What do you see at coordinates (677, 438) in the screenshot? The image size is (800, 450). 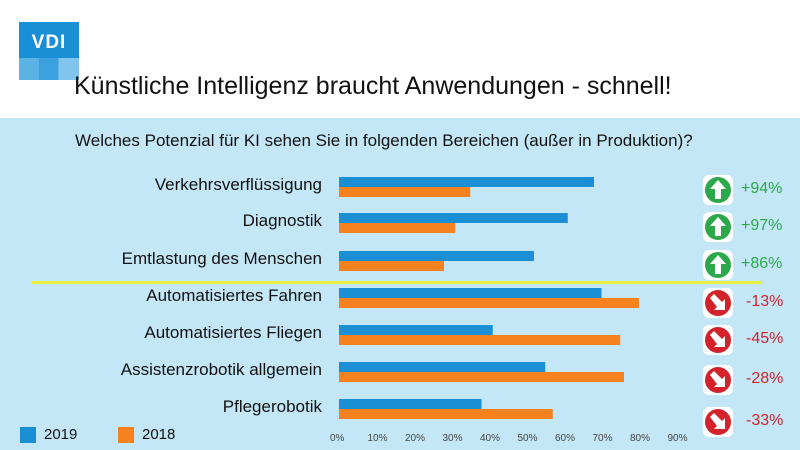 I see `x-tick-label: 90%` at bounding box center [677, 438].